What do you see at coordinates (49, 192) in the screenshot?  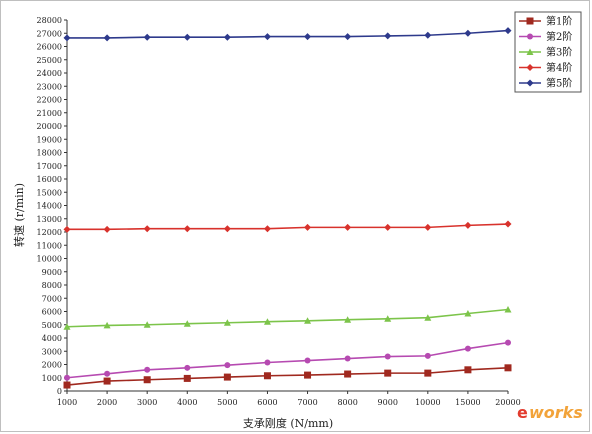 I see `y-tick-label: 15000` at bounding box center [49, 192].